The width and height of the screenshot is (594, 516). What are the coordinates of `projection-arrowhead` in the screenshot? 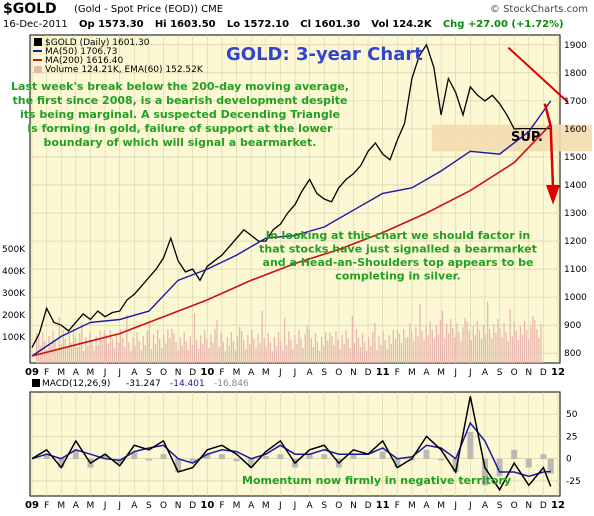 It's located at (553, 194).